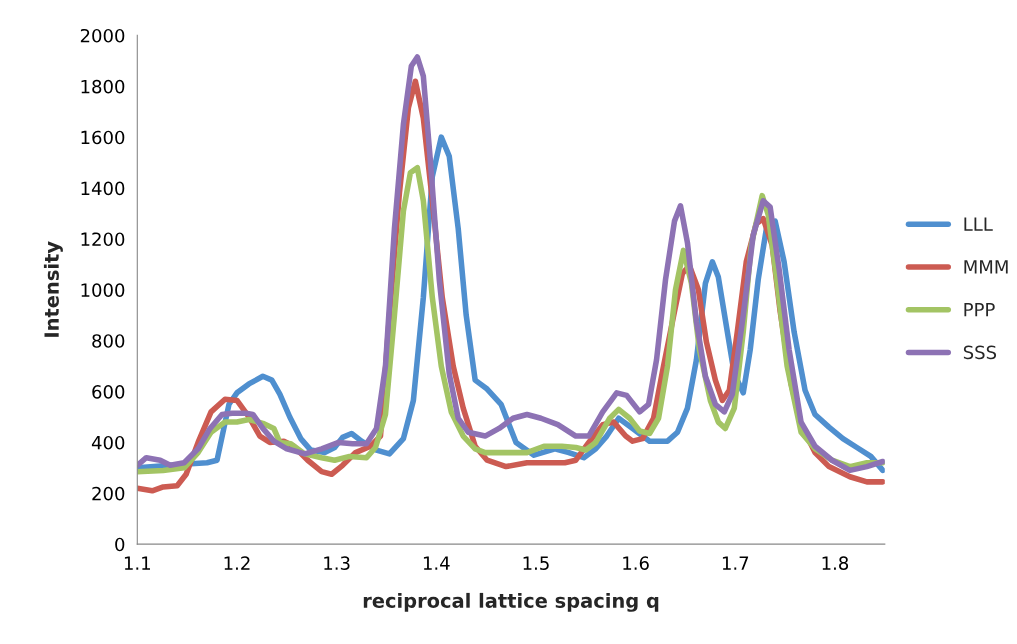  What do you see at coordinates (986, 267) in the screenshot?
I see `legend-label: MMM` at bounding box center [986, 267].